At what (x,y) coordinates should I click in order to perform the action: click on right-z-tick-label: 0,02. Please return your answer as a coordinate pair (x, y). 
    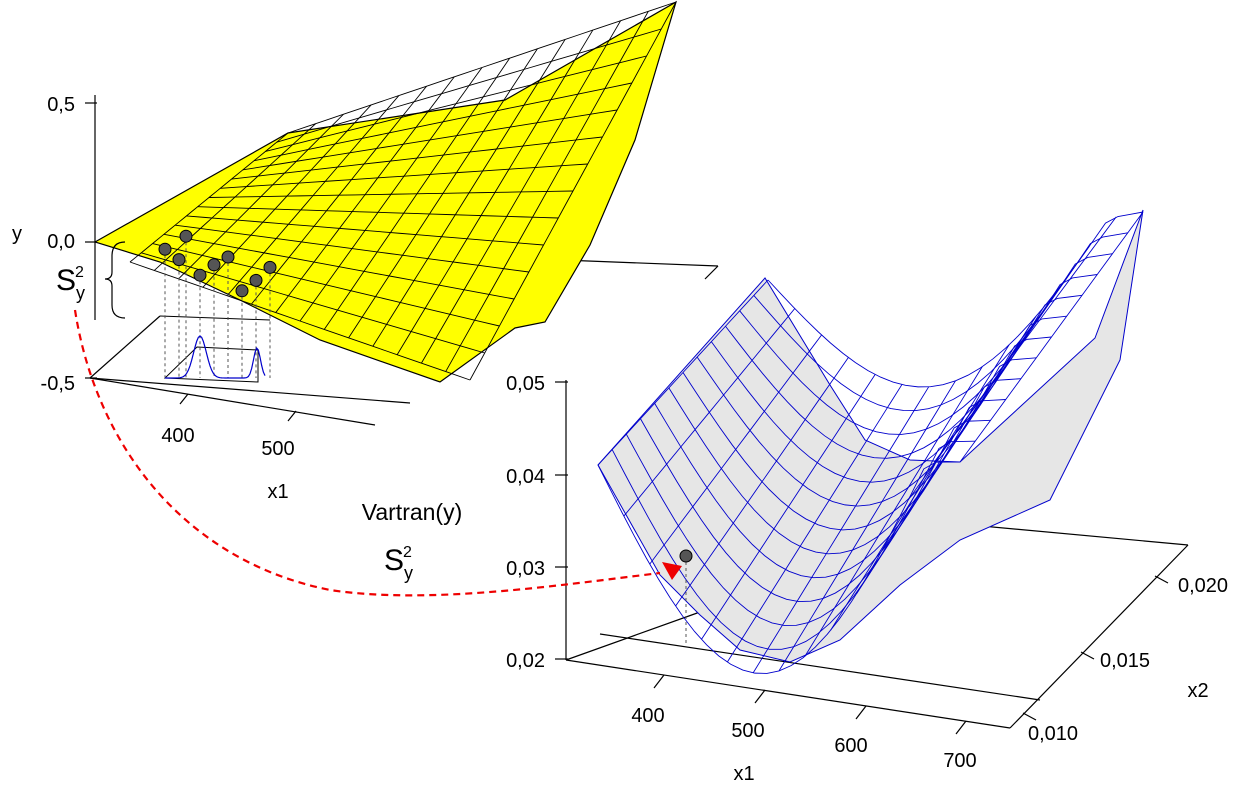
    Looking at the image, I should click on (525, 661).